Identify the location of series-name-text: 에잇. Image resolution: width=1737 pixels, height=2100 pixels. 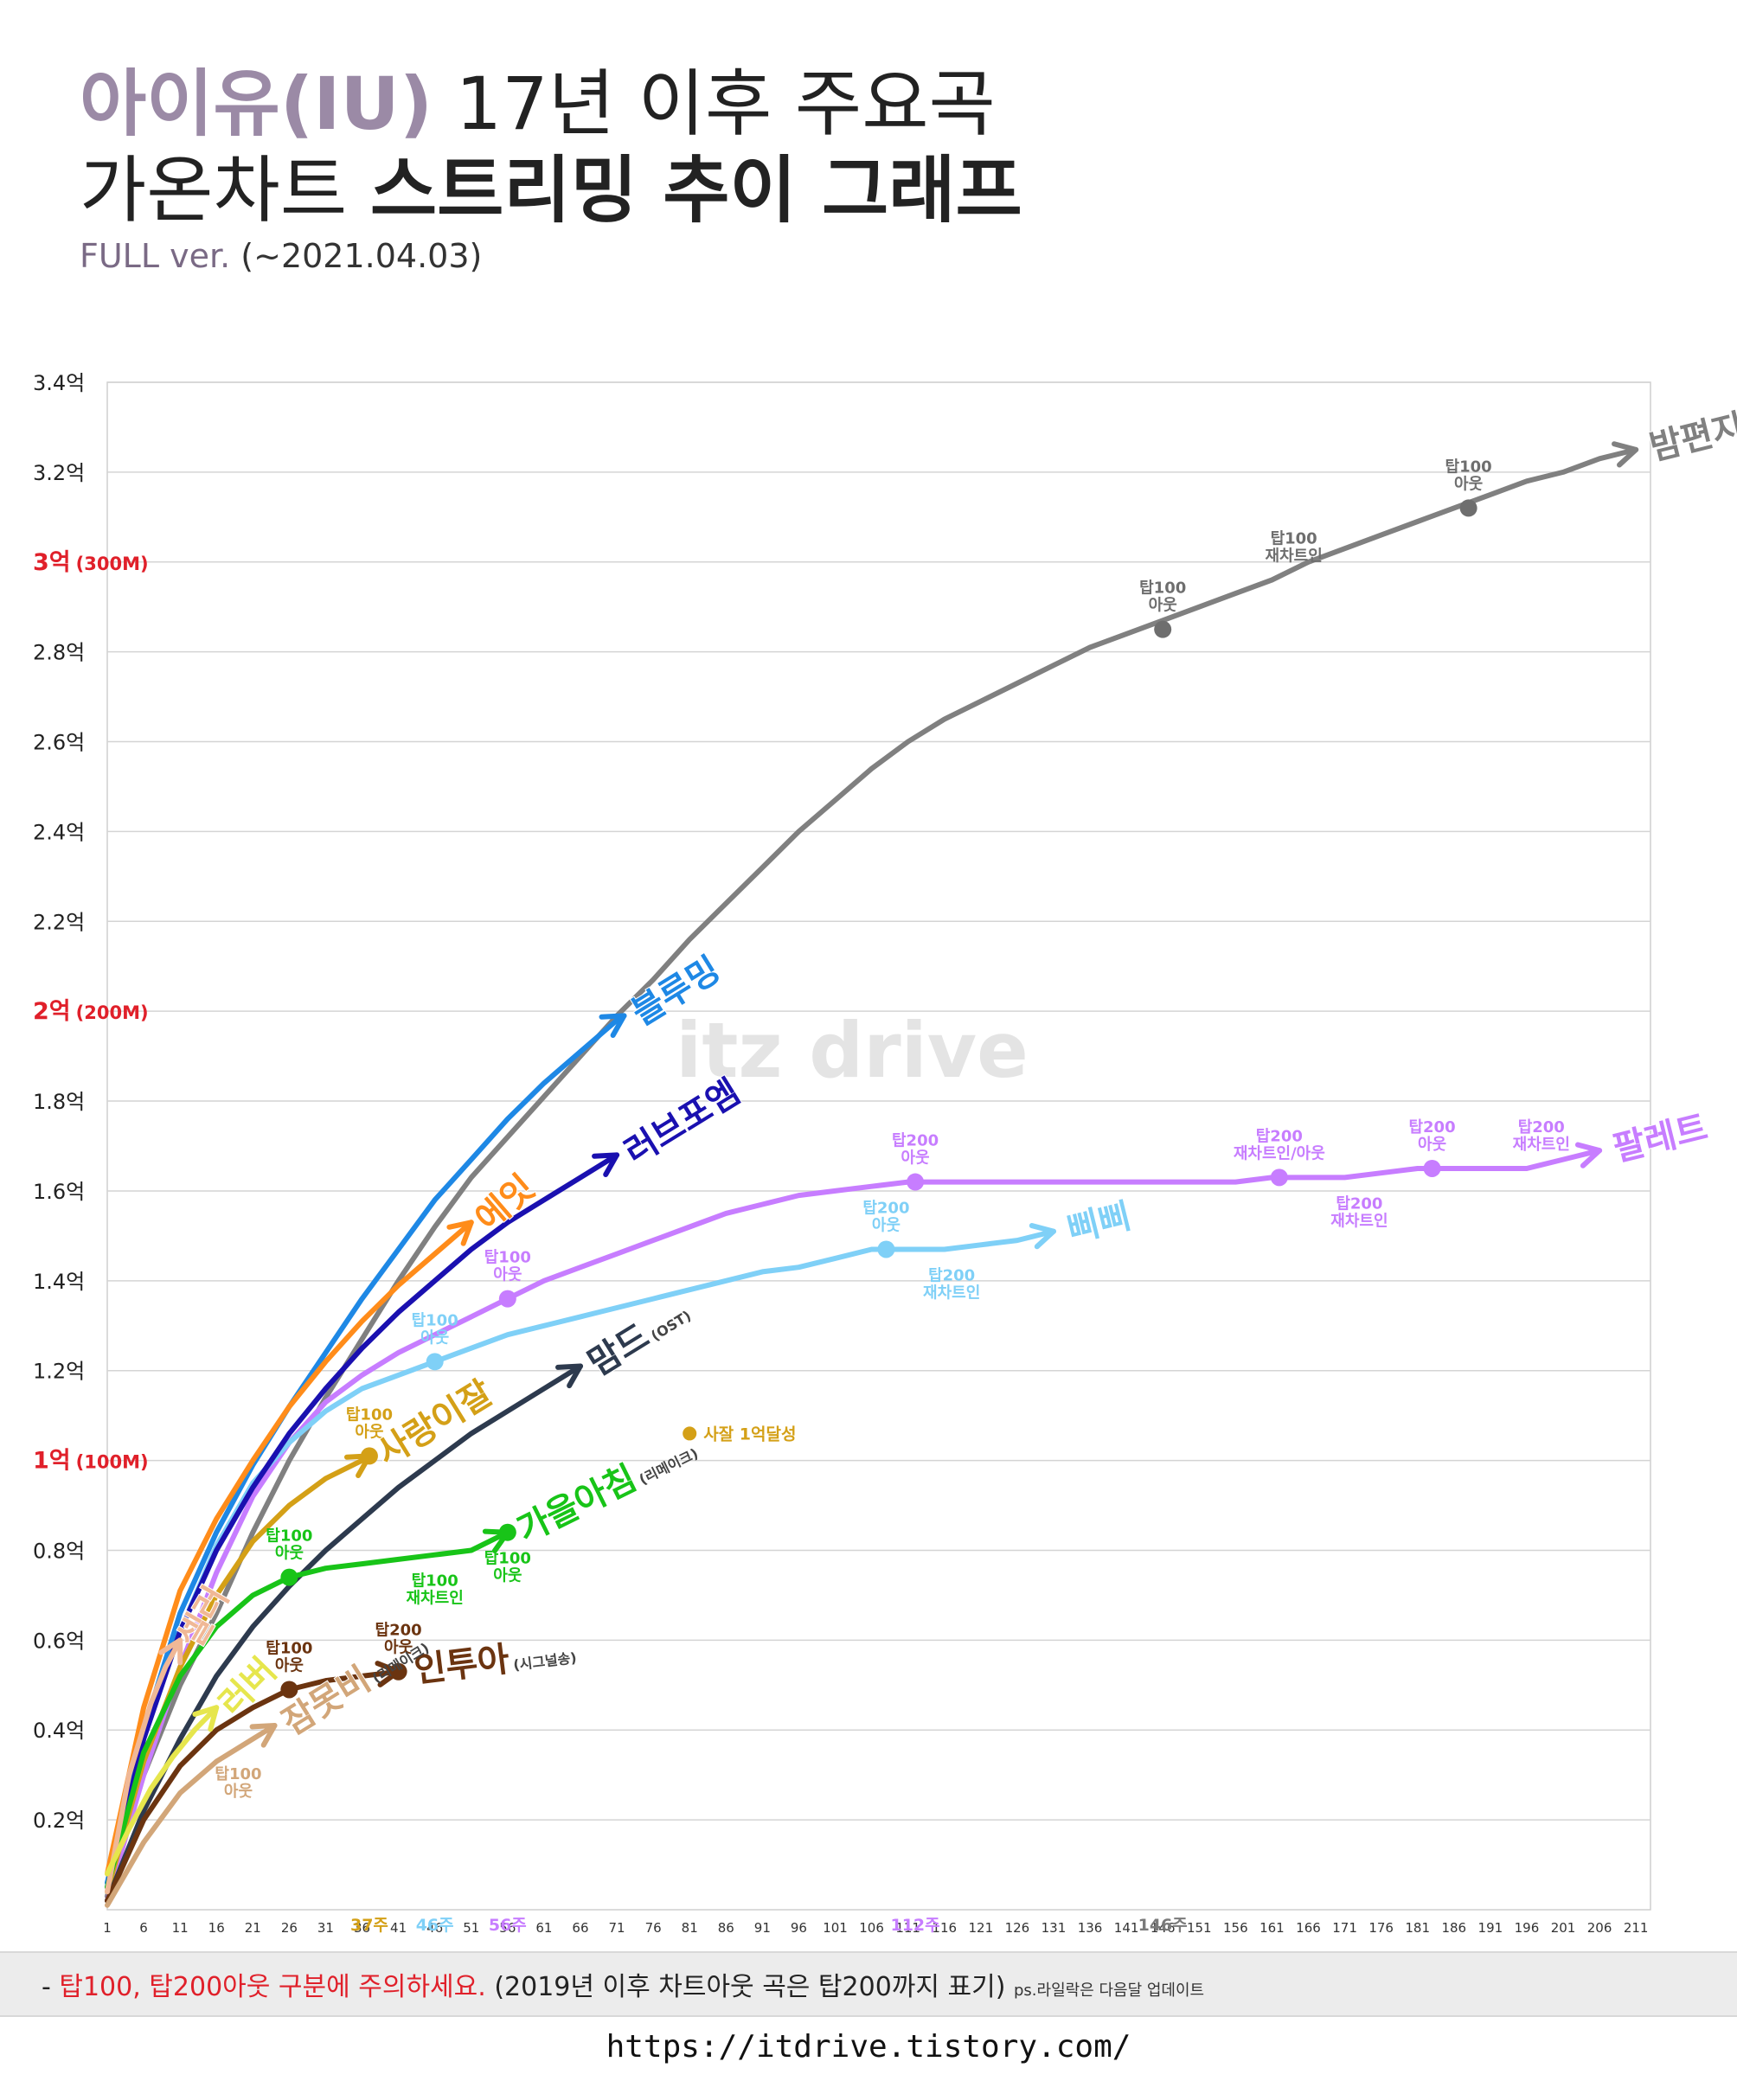
(505, 1203).